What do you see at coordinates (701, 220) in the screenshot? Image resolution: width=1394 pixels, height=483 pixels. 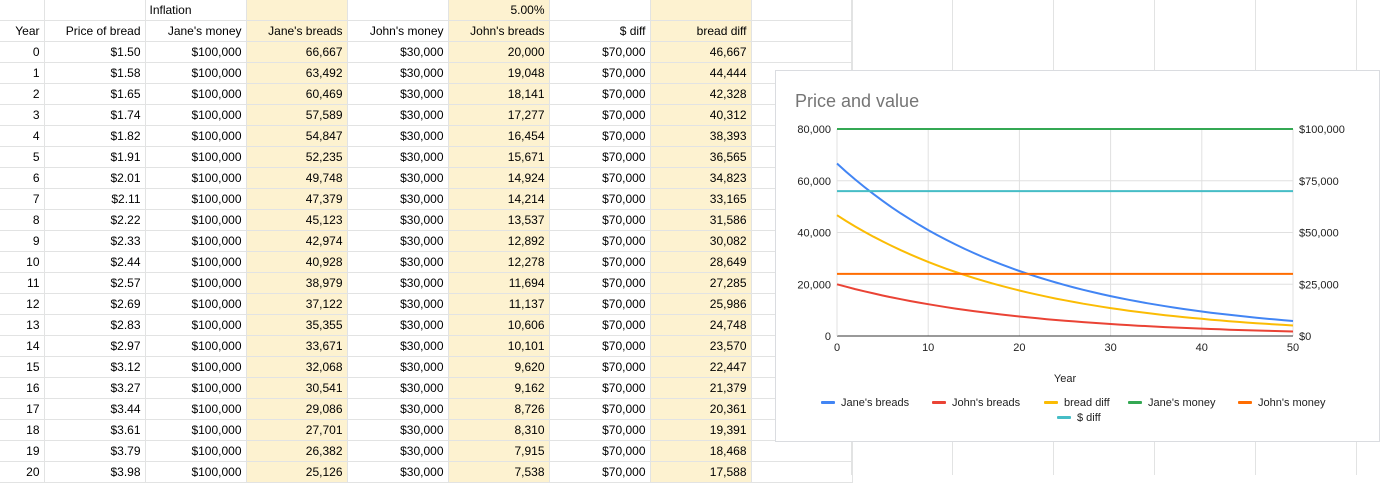 I see `cell: 31,586` at bounding box center [701, 220].